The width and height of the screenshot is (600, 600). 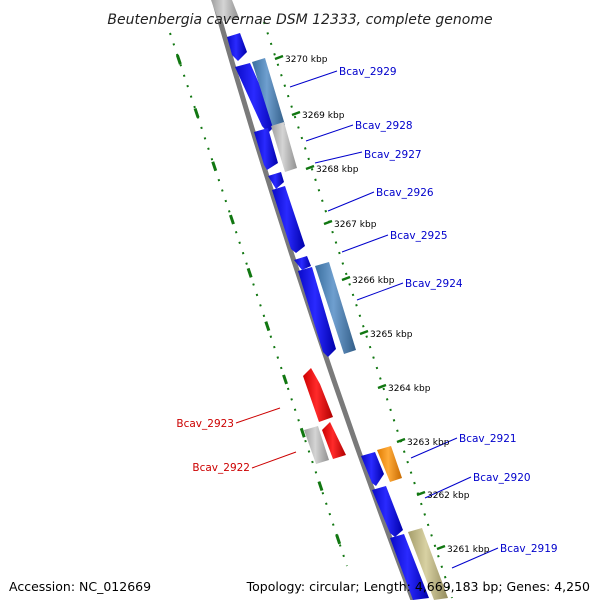 What do you see at coordinates (448, 496) in the screenshot?
I see `tick-label: 3262 kbp` at bounding box center [448, 496].